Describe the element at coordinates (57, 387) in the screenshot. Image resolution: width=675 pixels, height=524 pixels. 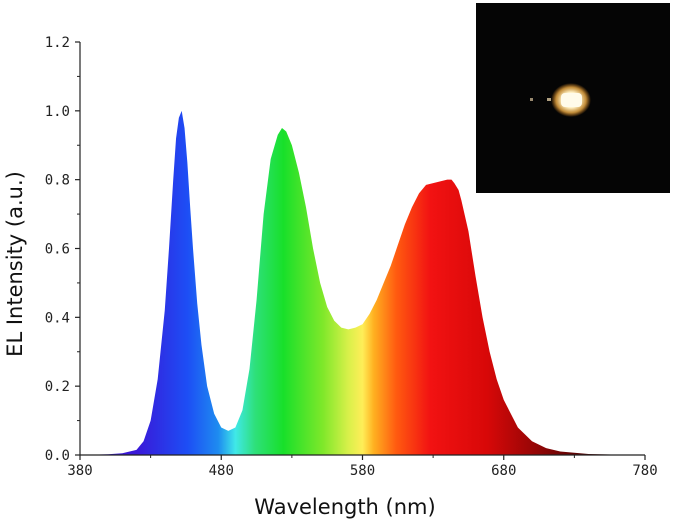
I see `y-tick-label: 0.2` at that location.